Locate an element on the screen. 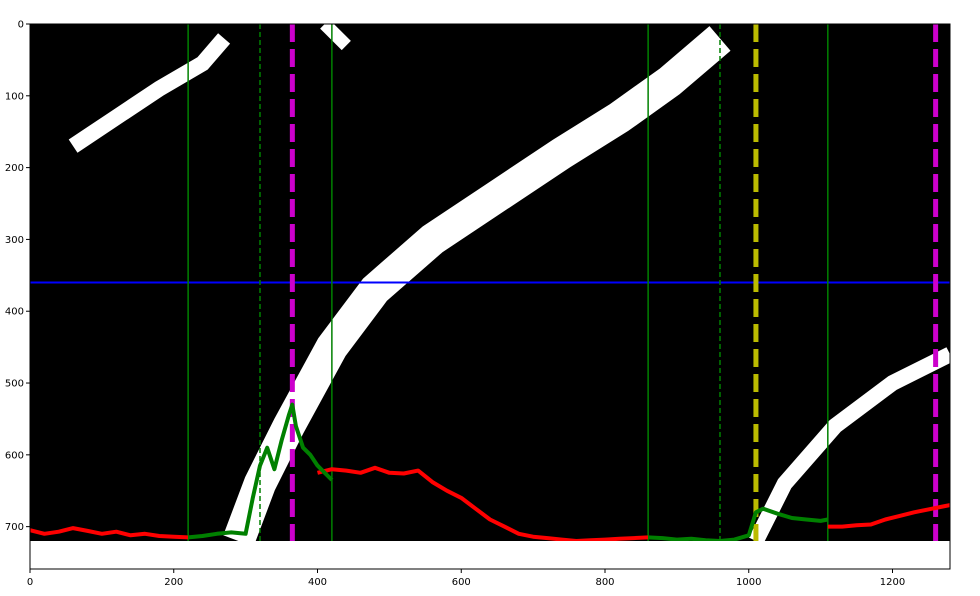 The height and width of the screenshot is (596, 980). x-tick-label-1000: 1000 is located at coordinates (748, 582).